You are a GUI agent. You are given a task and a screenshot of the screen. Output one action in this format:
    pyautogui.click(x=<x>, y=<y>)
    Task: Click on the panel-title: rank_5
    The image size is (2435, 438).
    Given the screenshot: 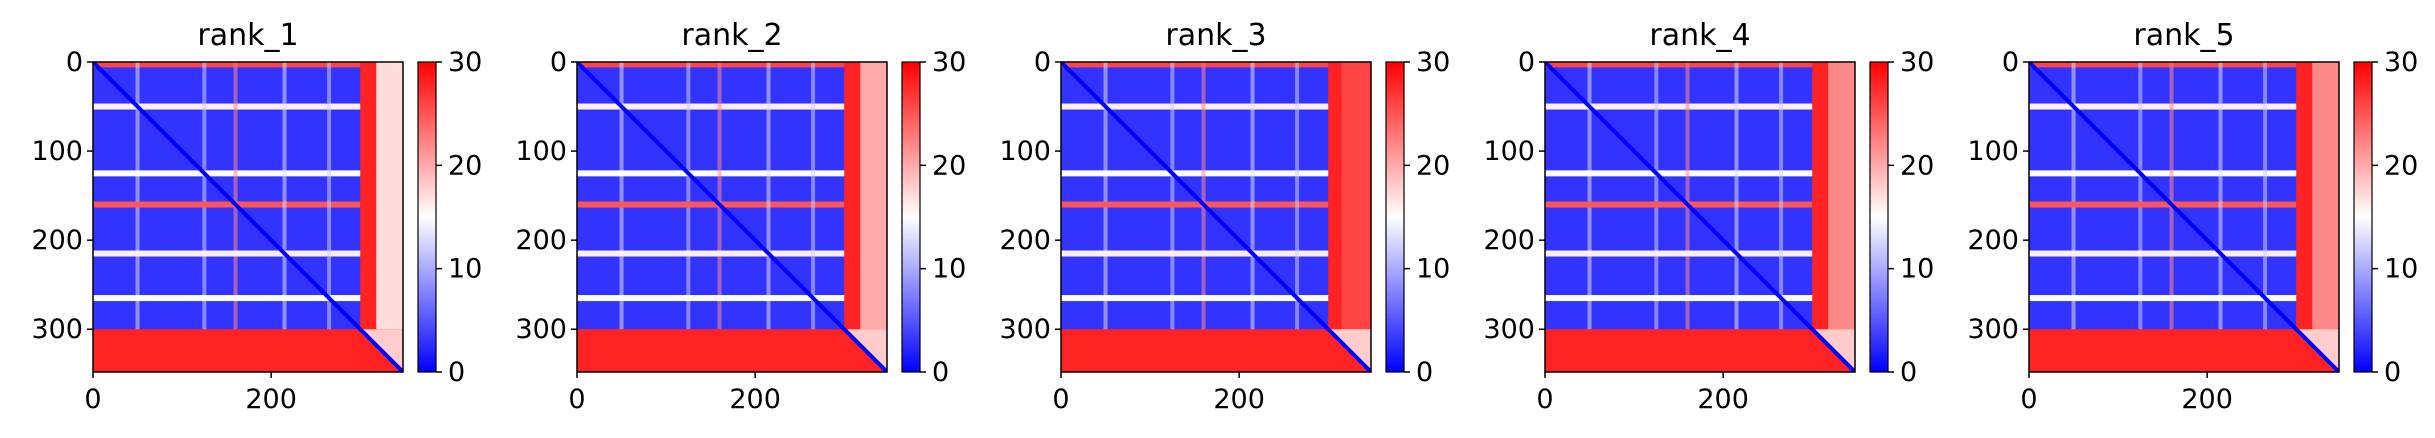 What is the action you would take?
    pyautogui.click(x=2183, y=35)
    